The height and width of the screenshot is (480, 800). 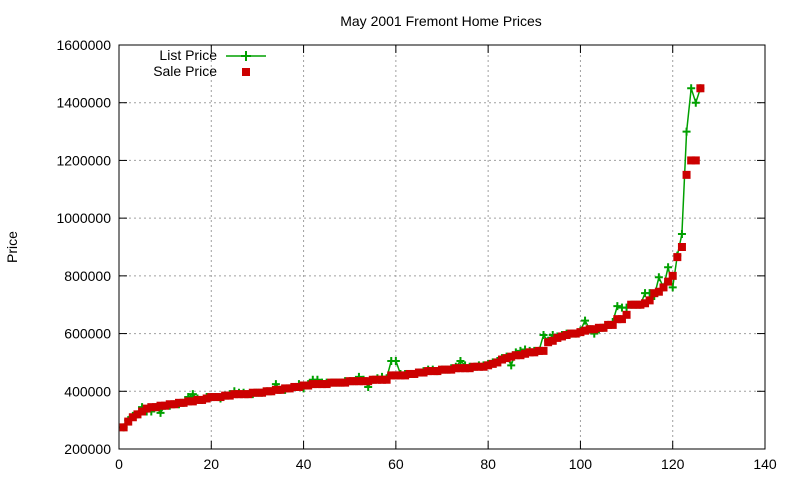 What do you see at coordinates (185, 71) in the screenshot?
I see `legend-label-sale-price: Sale Price` at bounding box center [185, 71].